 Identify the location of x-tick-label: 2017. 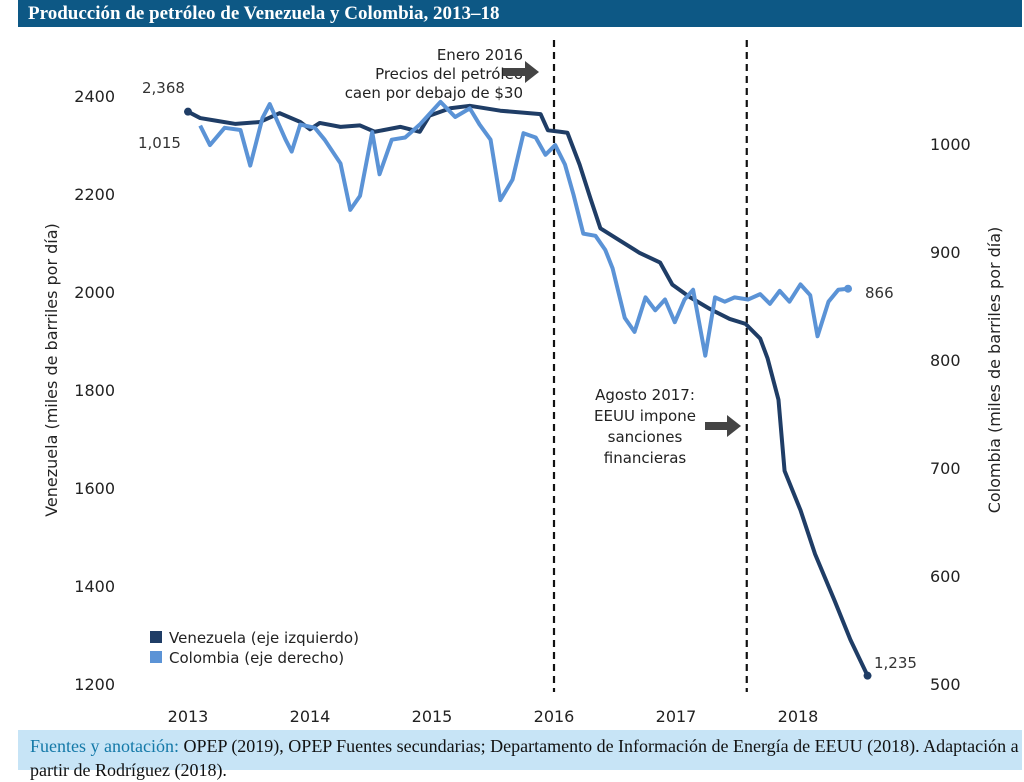
(676, 716).